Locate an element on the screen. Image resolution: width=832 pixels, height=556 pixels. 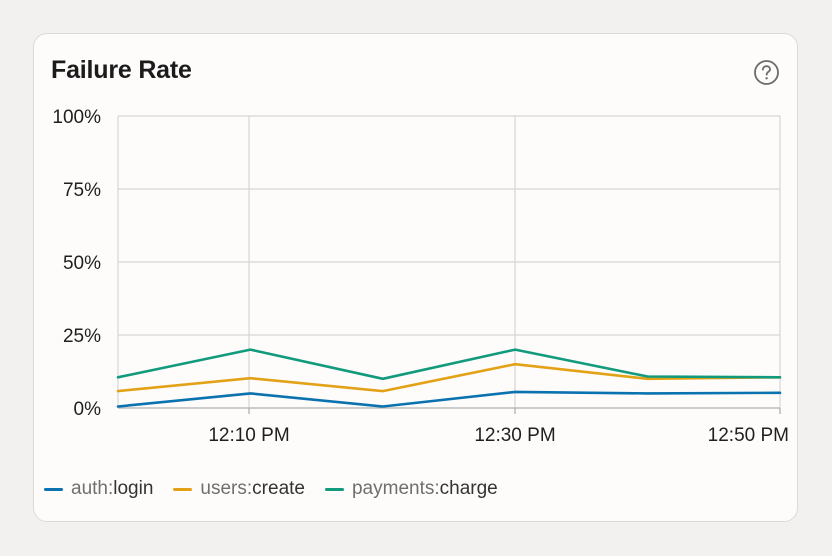
legend-namespace: auth is located at coordinates (89, 488).